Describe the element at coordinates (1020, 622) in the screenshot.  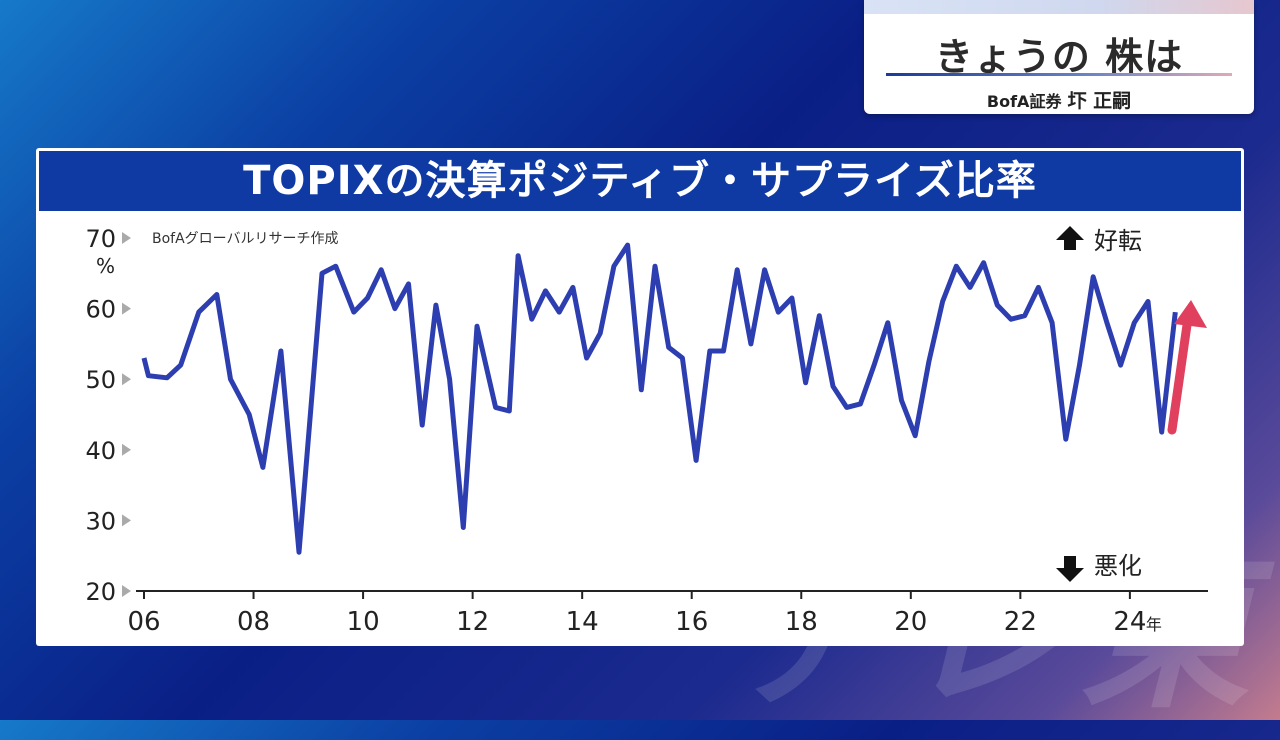
I see `x-tick-label: 22` at that location.